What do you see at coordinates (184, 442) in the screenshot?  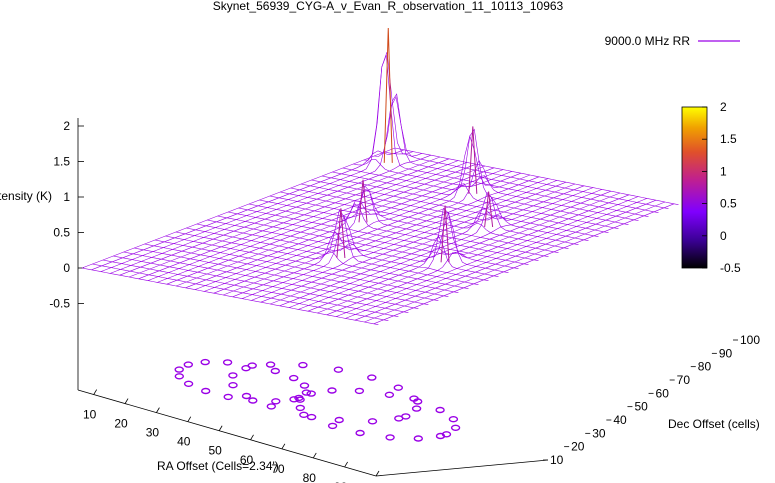 I see `x-tick-label: 40` at bounding box center [184, 442].